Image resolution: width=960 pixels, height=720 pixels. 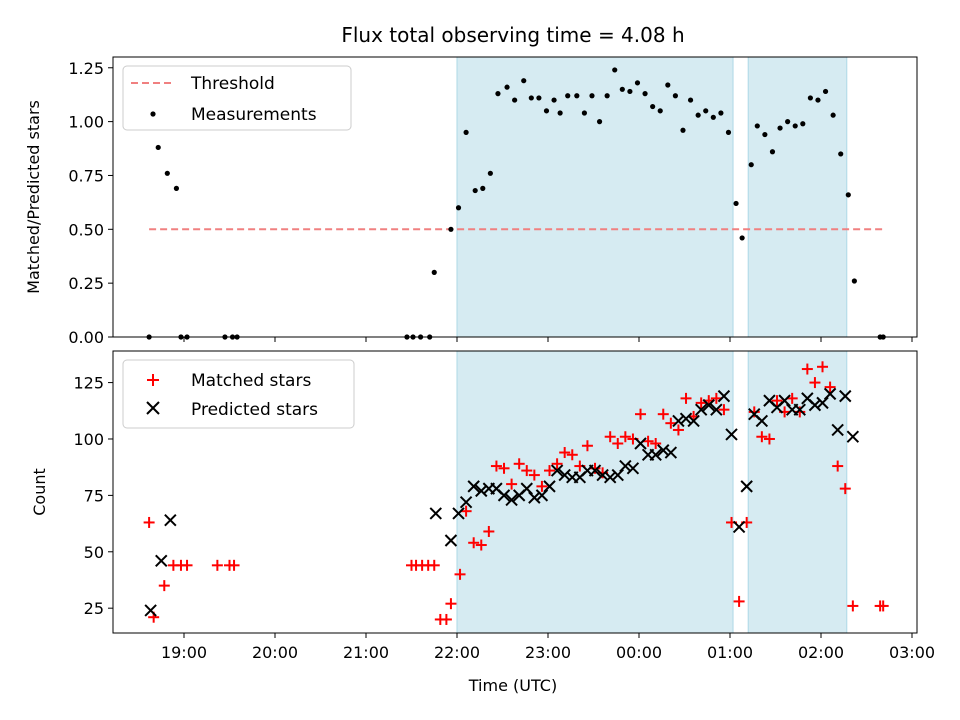 I want to click on x-tick-label: 19:00, so click(x=184, y=652).